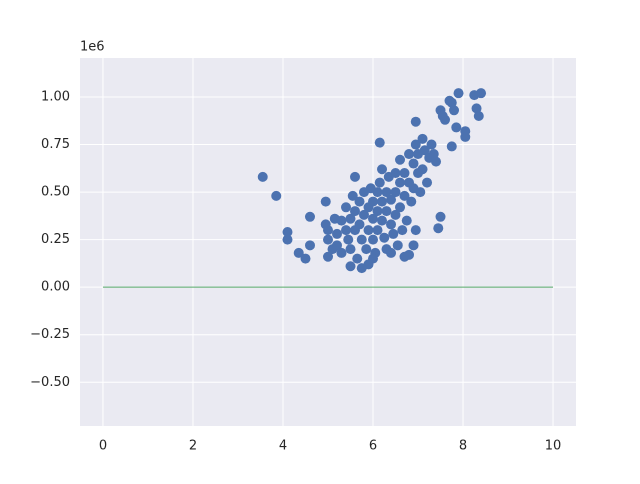  What do you see at coordinates (373, 446) in the screenshot?
I see `x-tick-label: 6` at bounding box center [373, 446].